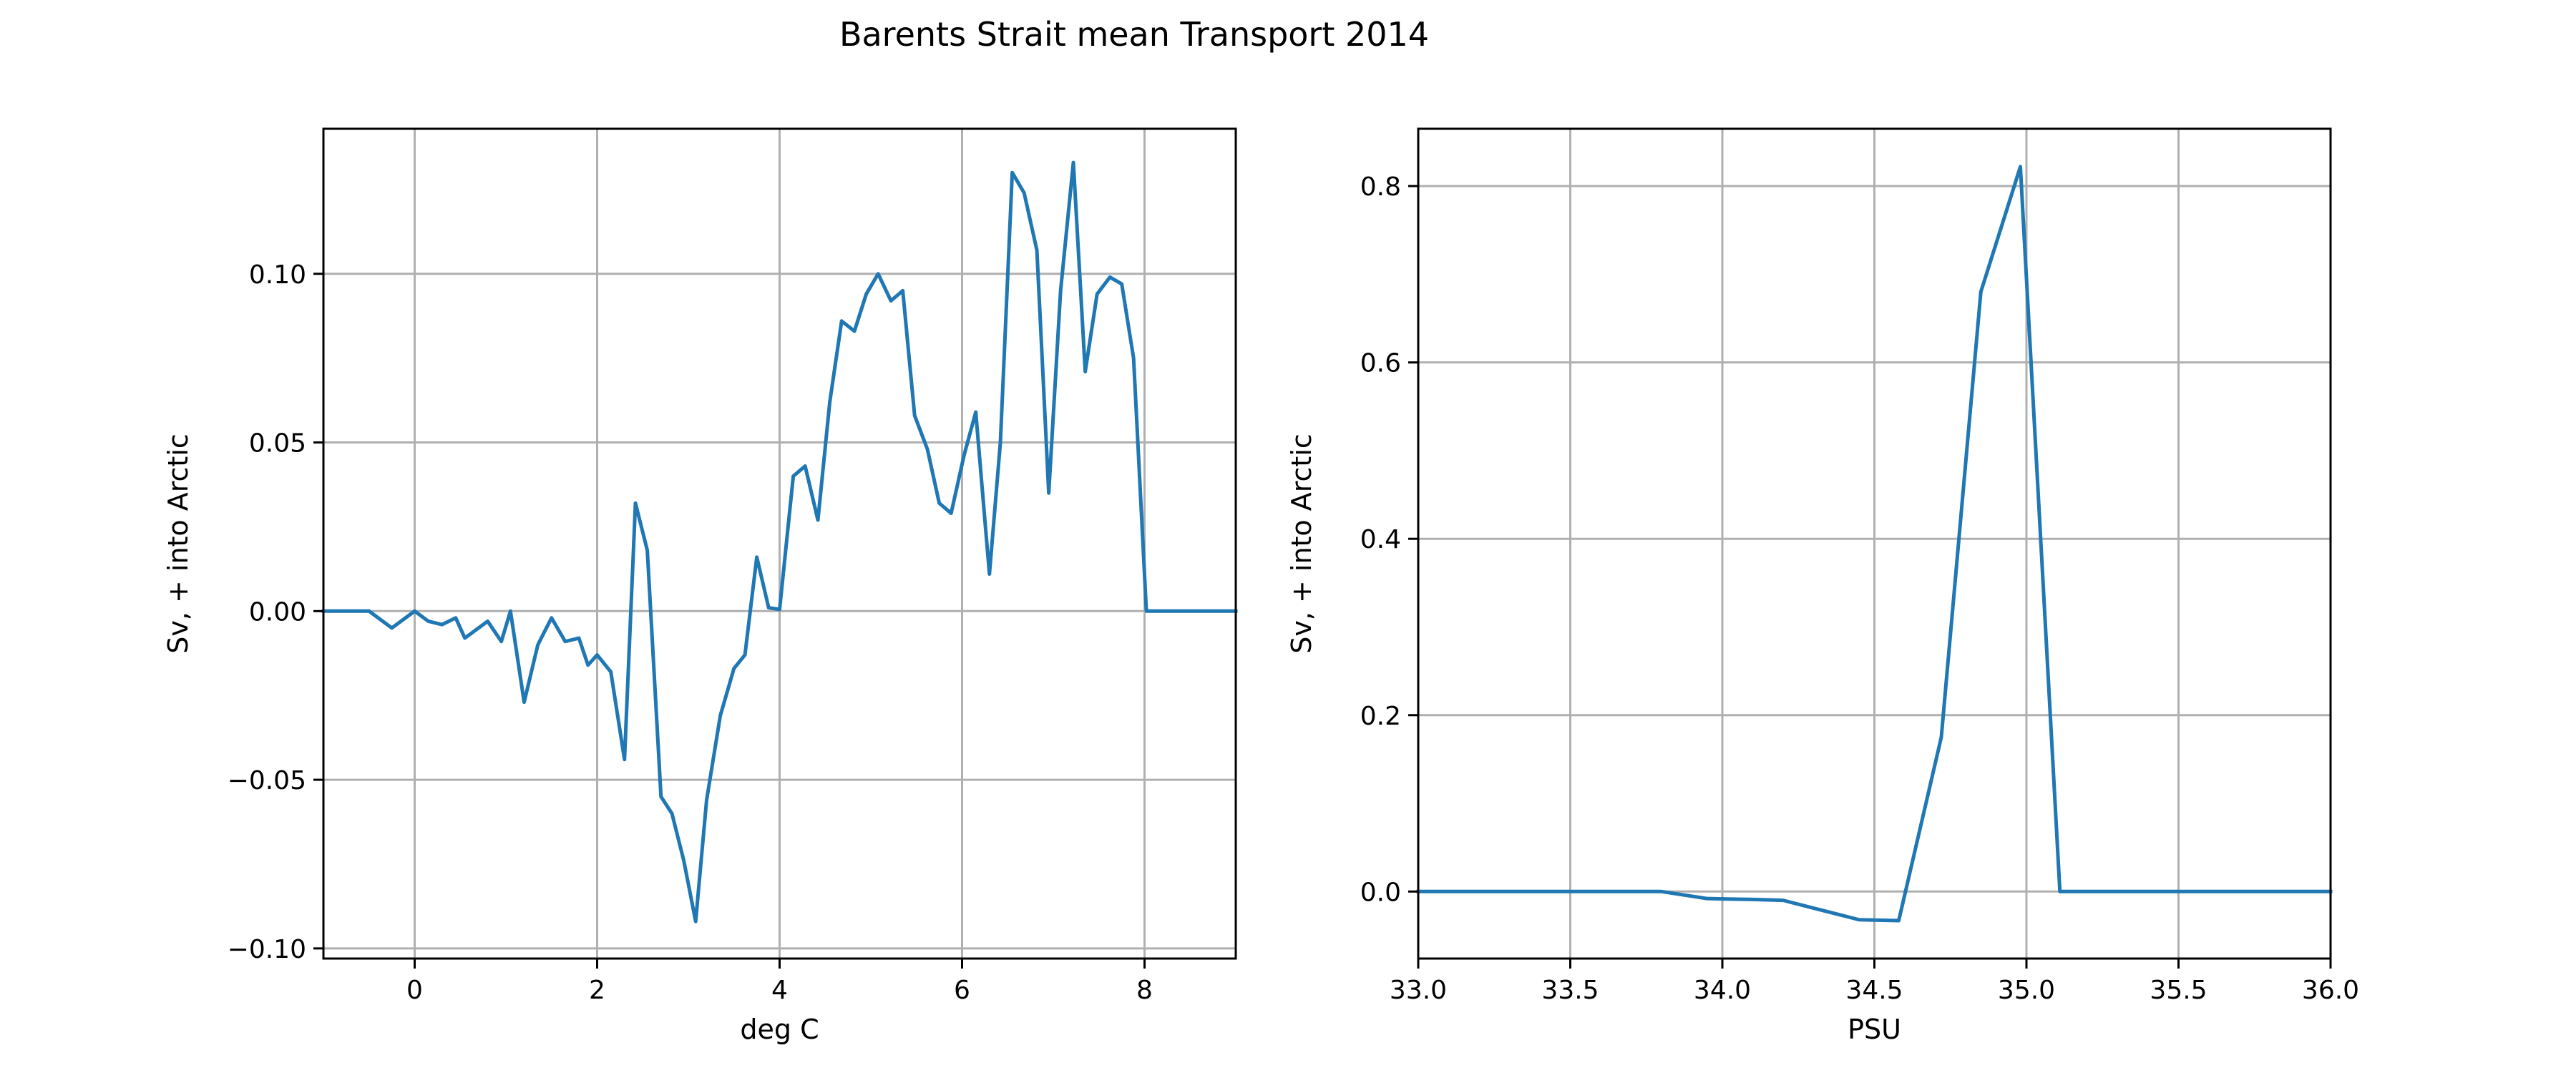  Describe the element at coordinates (267, 949) in the screenshot. I see `chart-1-y-tick-label-1: −0.10` at that location.